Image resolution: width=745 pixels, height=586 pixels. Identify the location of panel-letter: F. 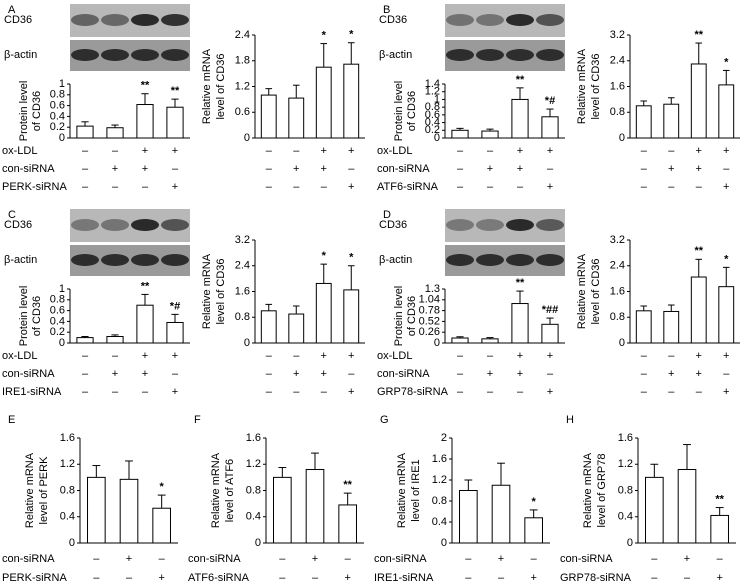
(197, 420).